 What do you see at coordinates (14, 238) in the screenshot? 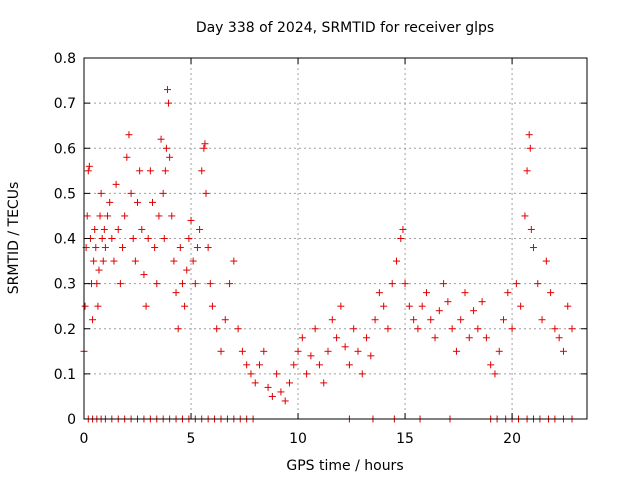
I see `y-axis-label: SRMTID / TECUs` at bounding box center [14, 238].